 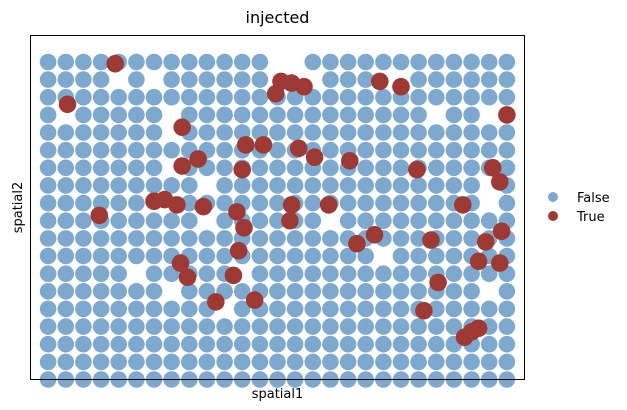 What do you see at coordinates (590, 217) in the screenshot?
I see `legend-label-true: True` at bounding box center [590, 217].